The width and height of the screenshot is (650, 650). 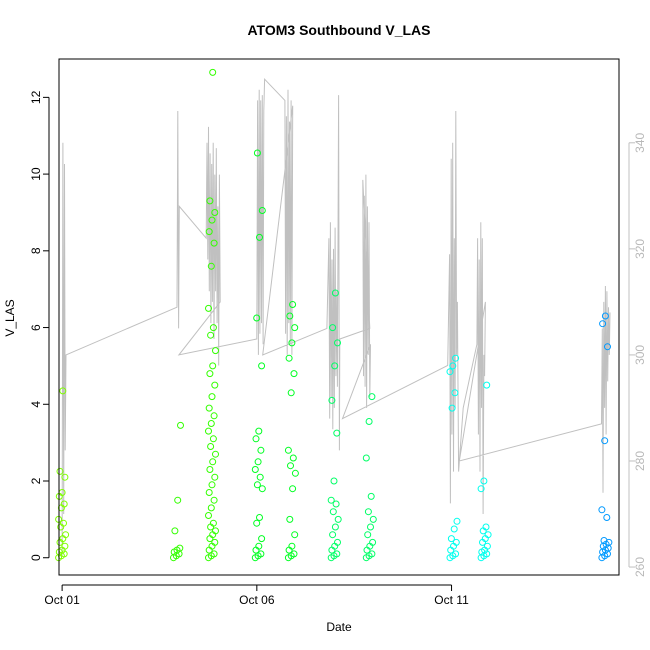 I want to click on secondary-y-tick-label: 340, so click(x=640, y=142).